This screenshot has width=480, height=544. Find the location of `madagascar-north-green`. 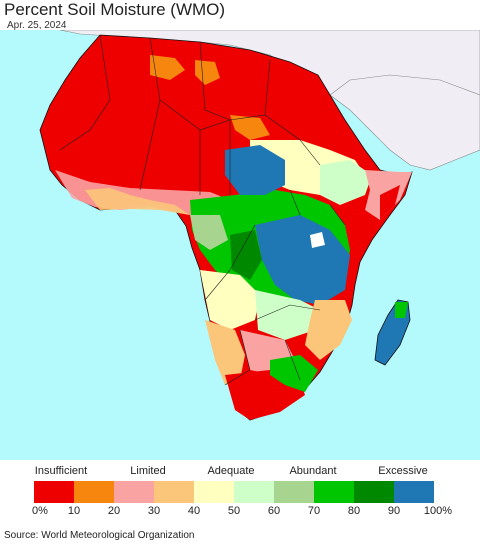

madagascar-north-green is located at coordinates (401, 310).